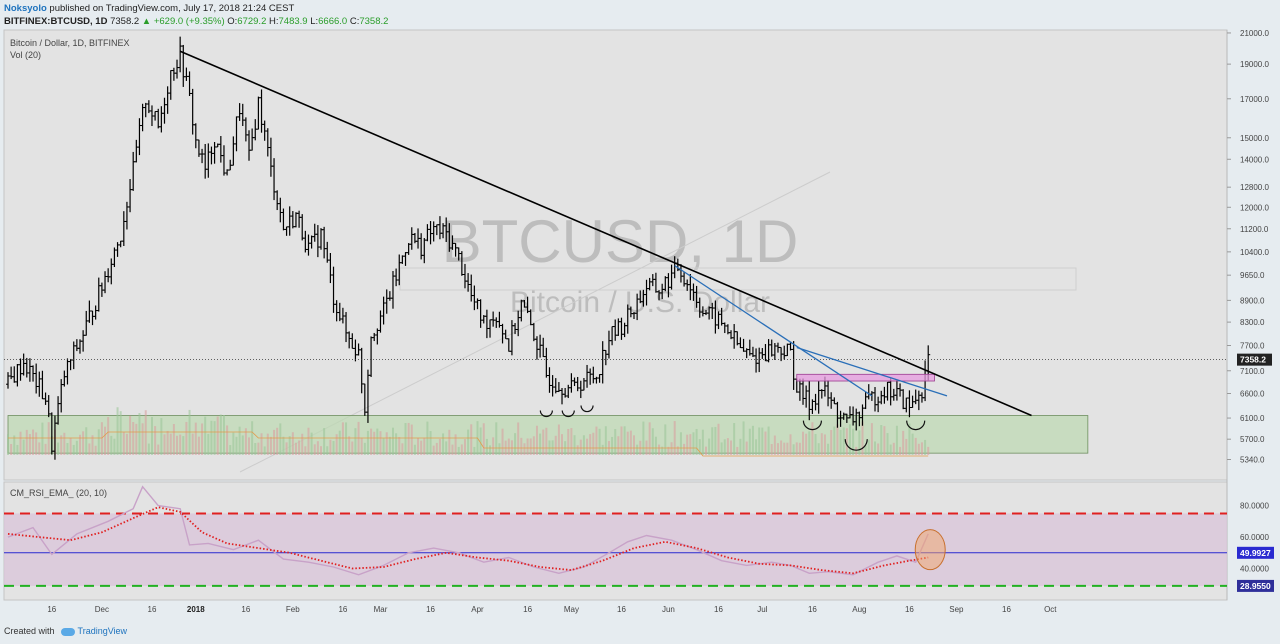 The width and height of the screenshot is (1280, 644). Describe the element at coordinates (25, 8) in the screenshot. I see `author-link: Noksyolo` at that location.